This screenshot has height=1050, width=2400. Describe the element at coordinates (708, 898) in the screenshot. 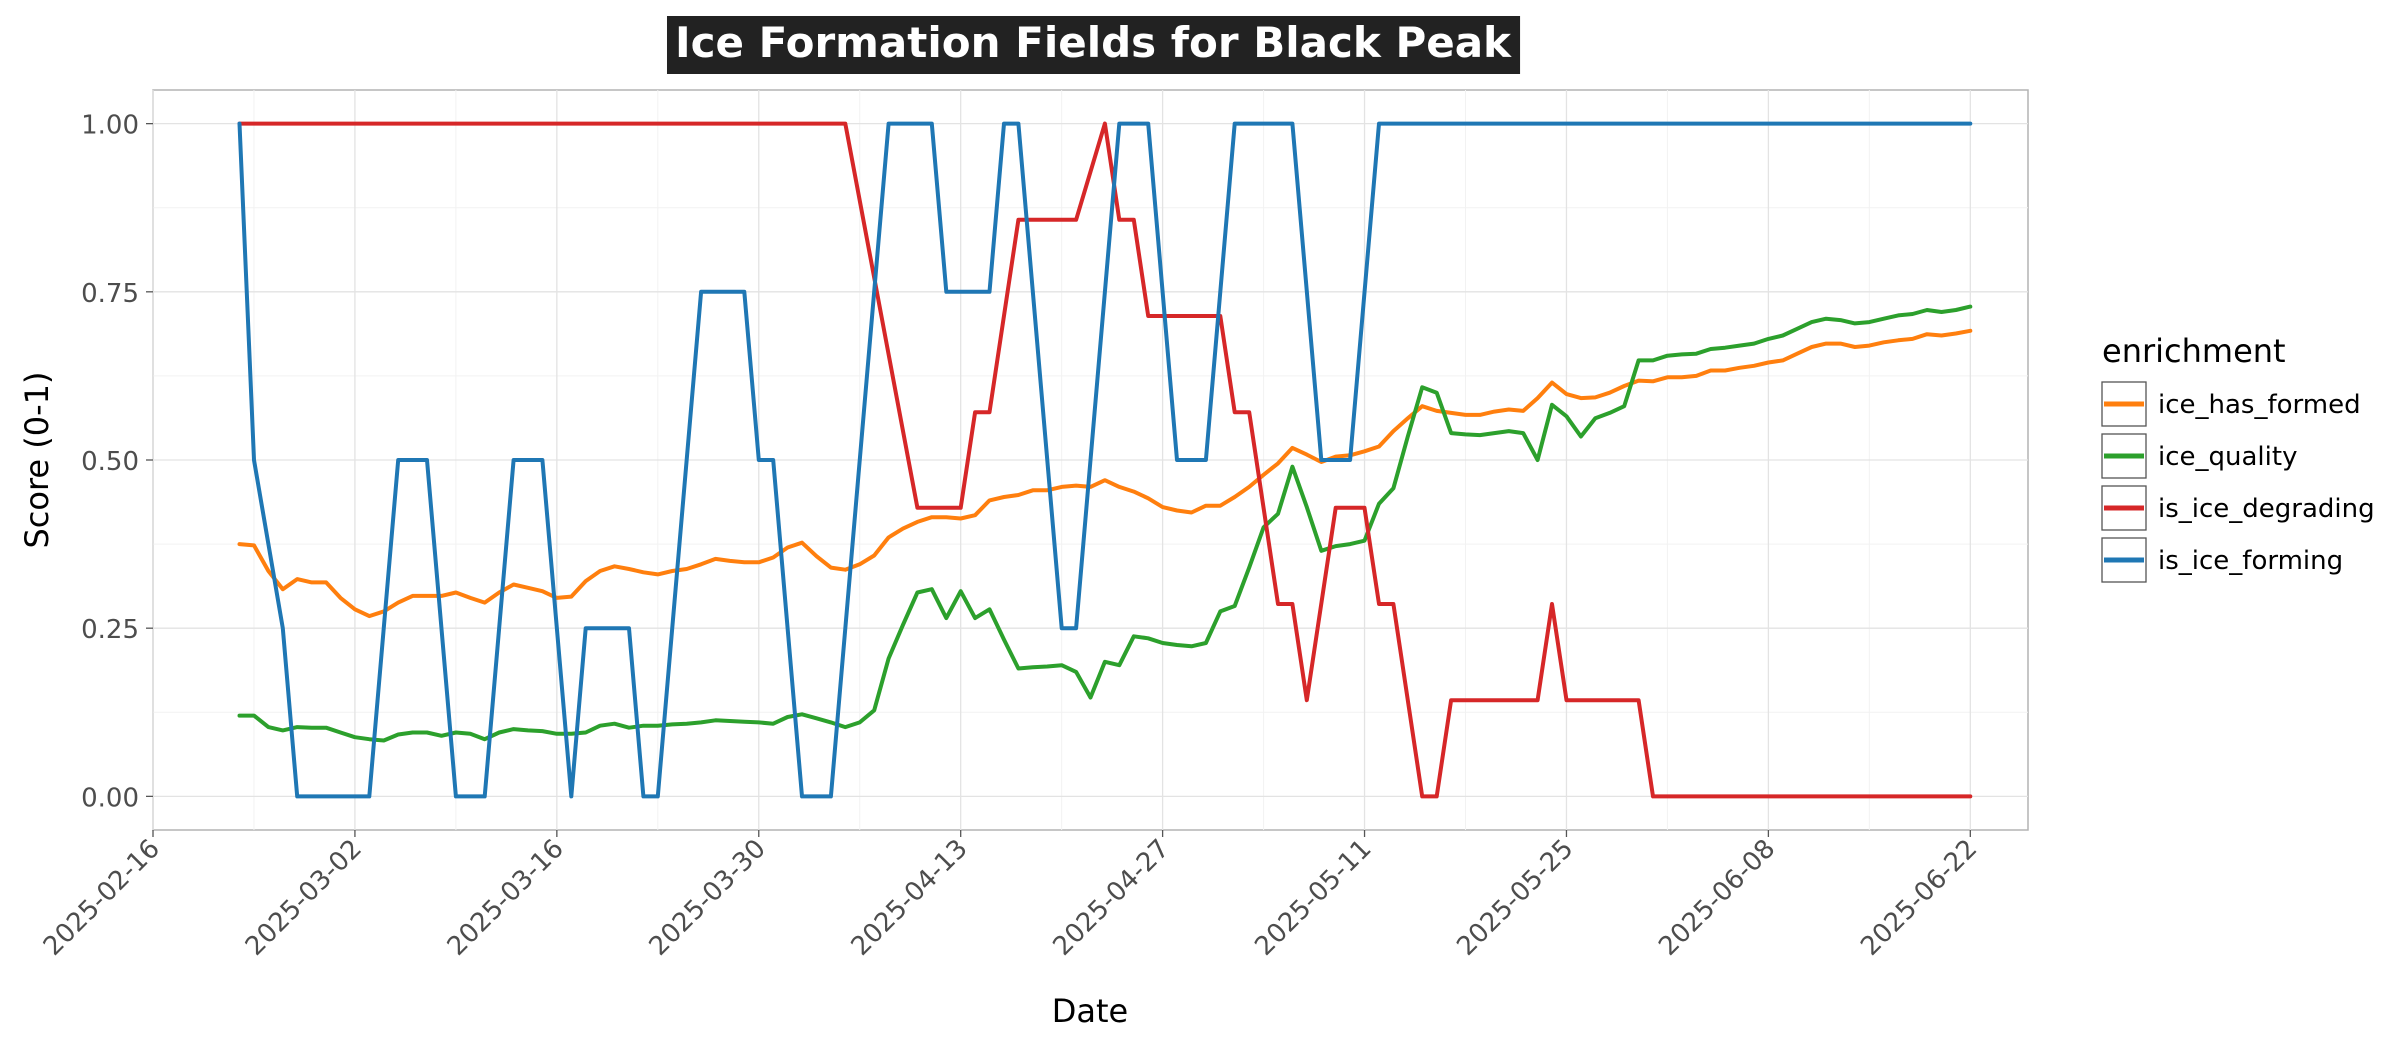

I see `x-tick-label: 2025-03-30` at that location.